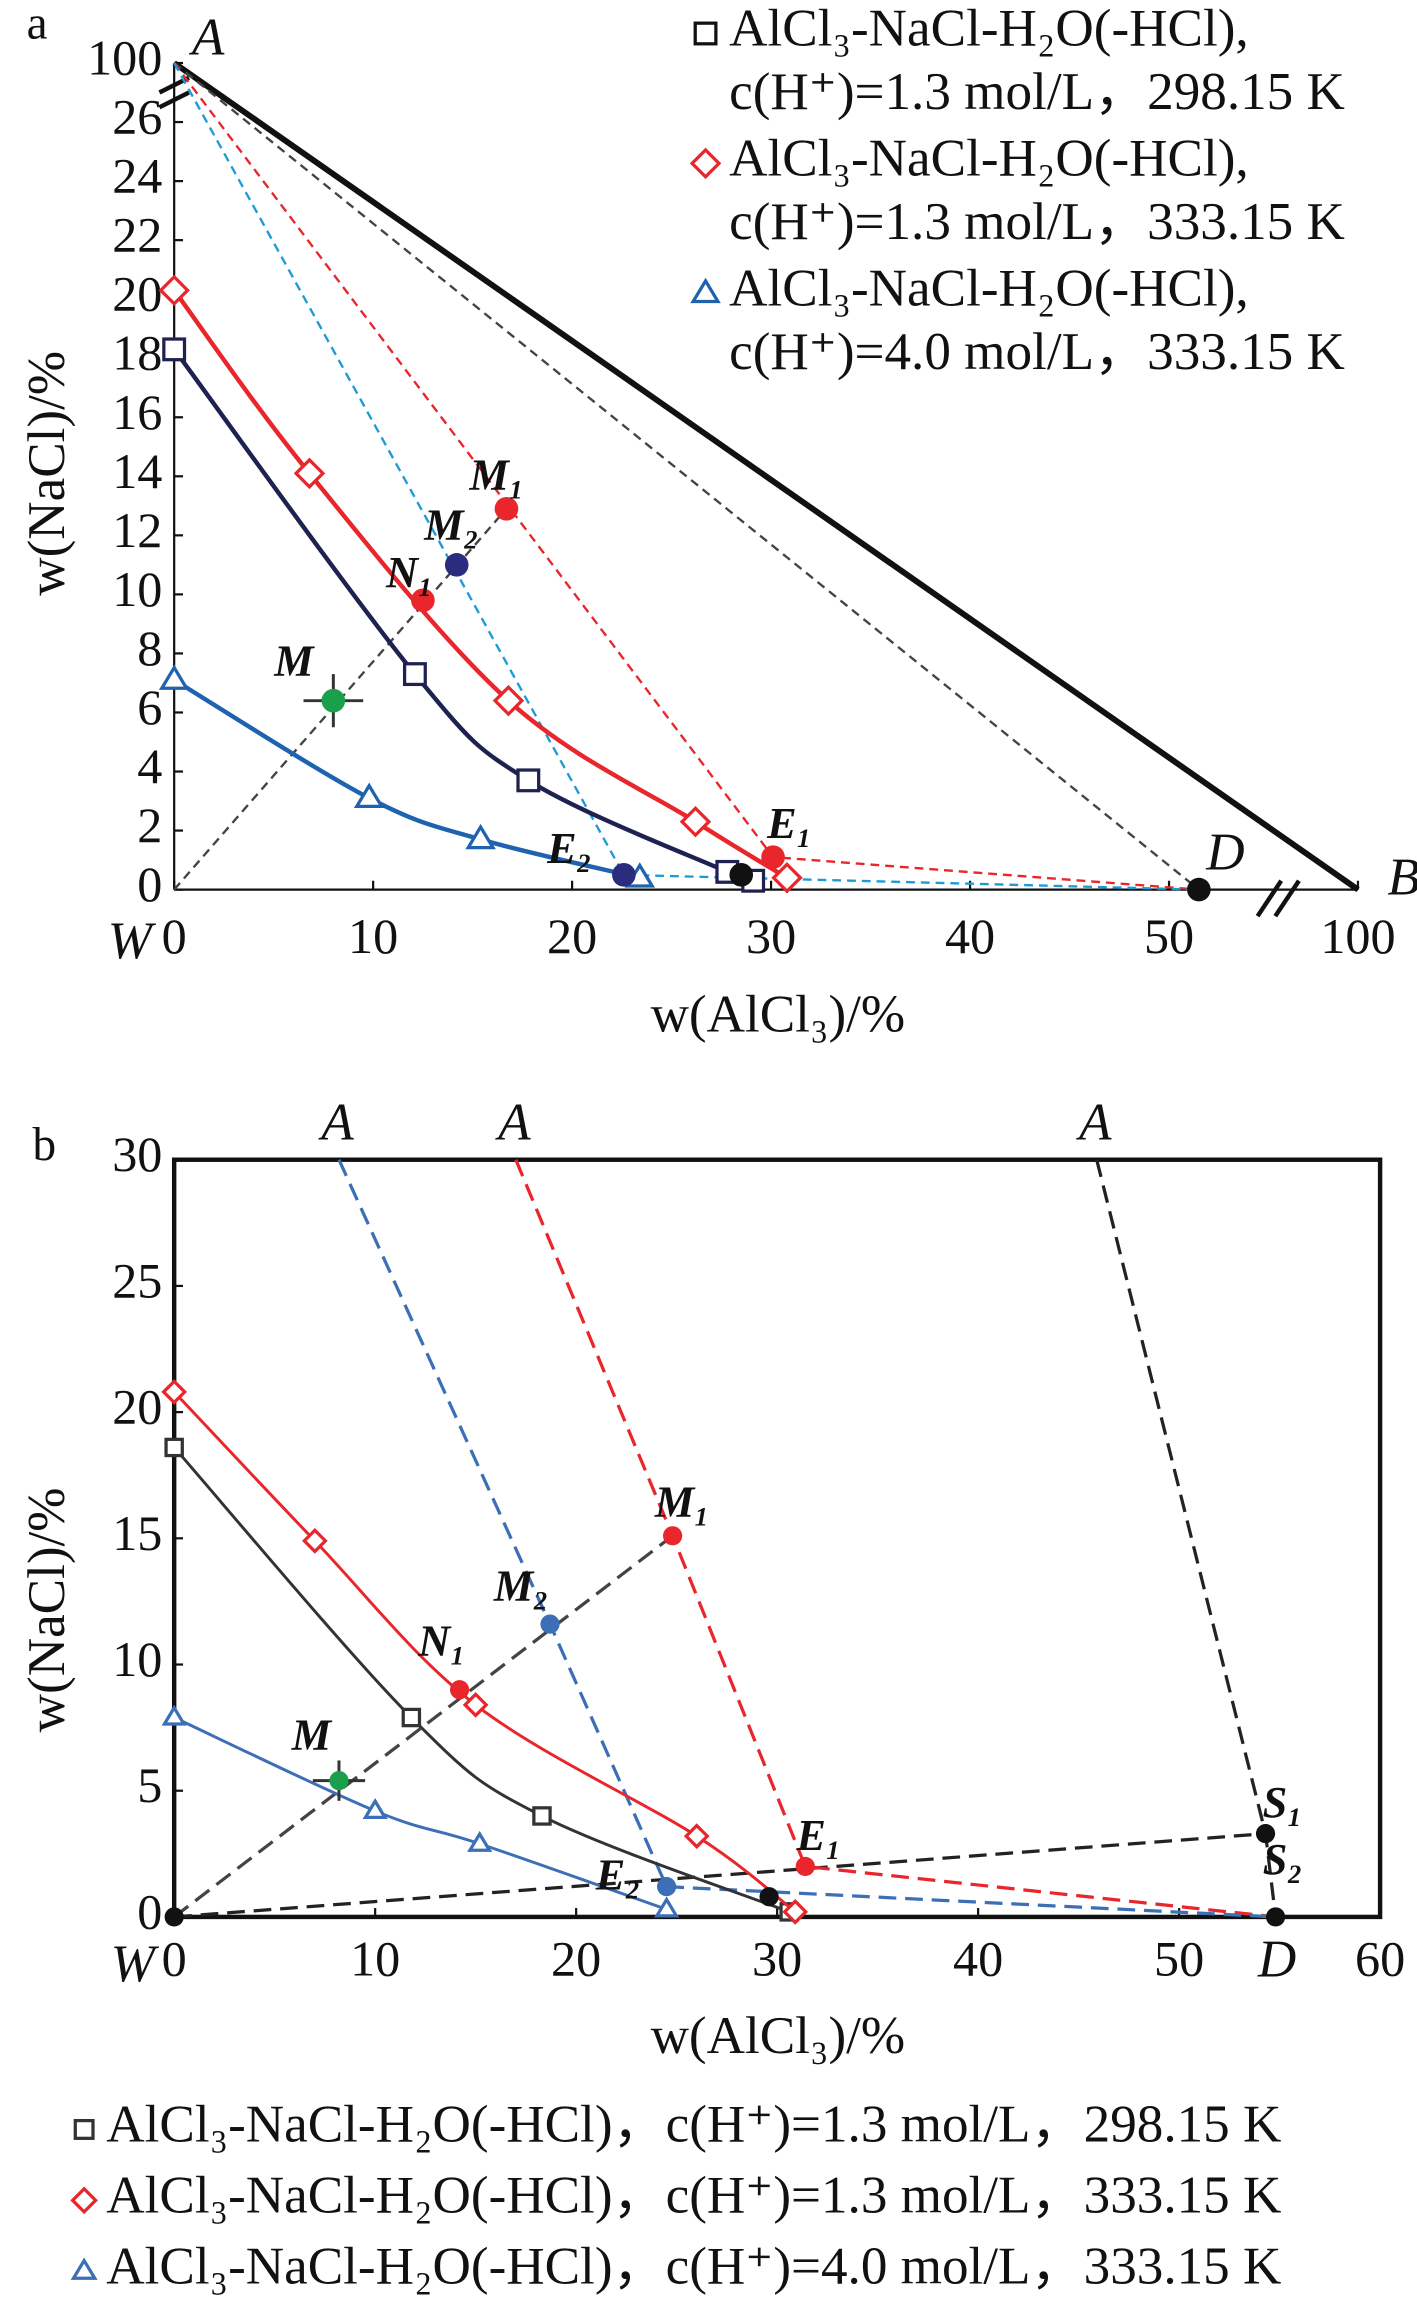 The height and width of the screenshot is (2315, 1417). What do you see at coordinates (137, 353) in the screenshot?
I see `y-tick-label: 18` at bounding box center [137, 353].